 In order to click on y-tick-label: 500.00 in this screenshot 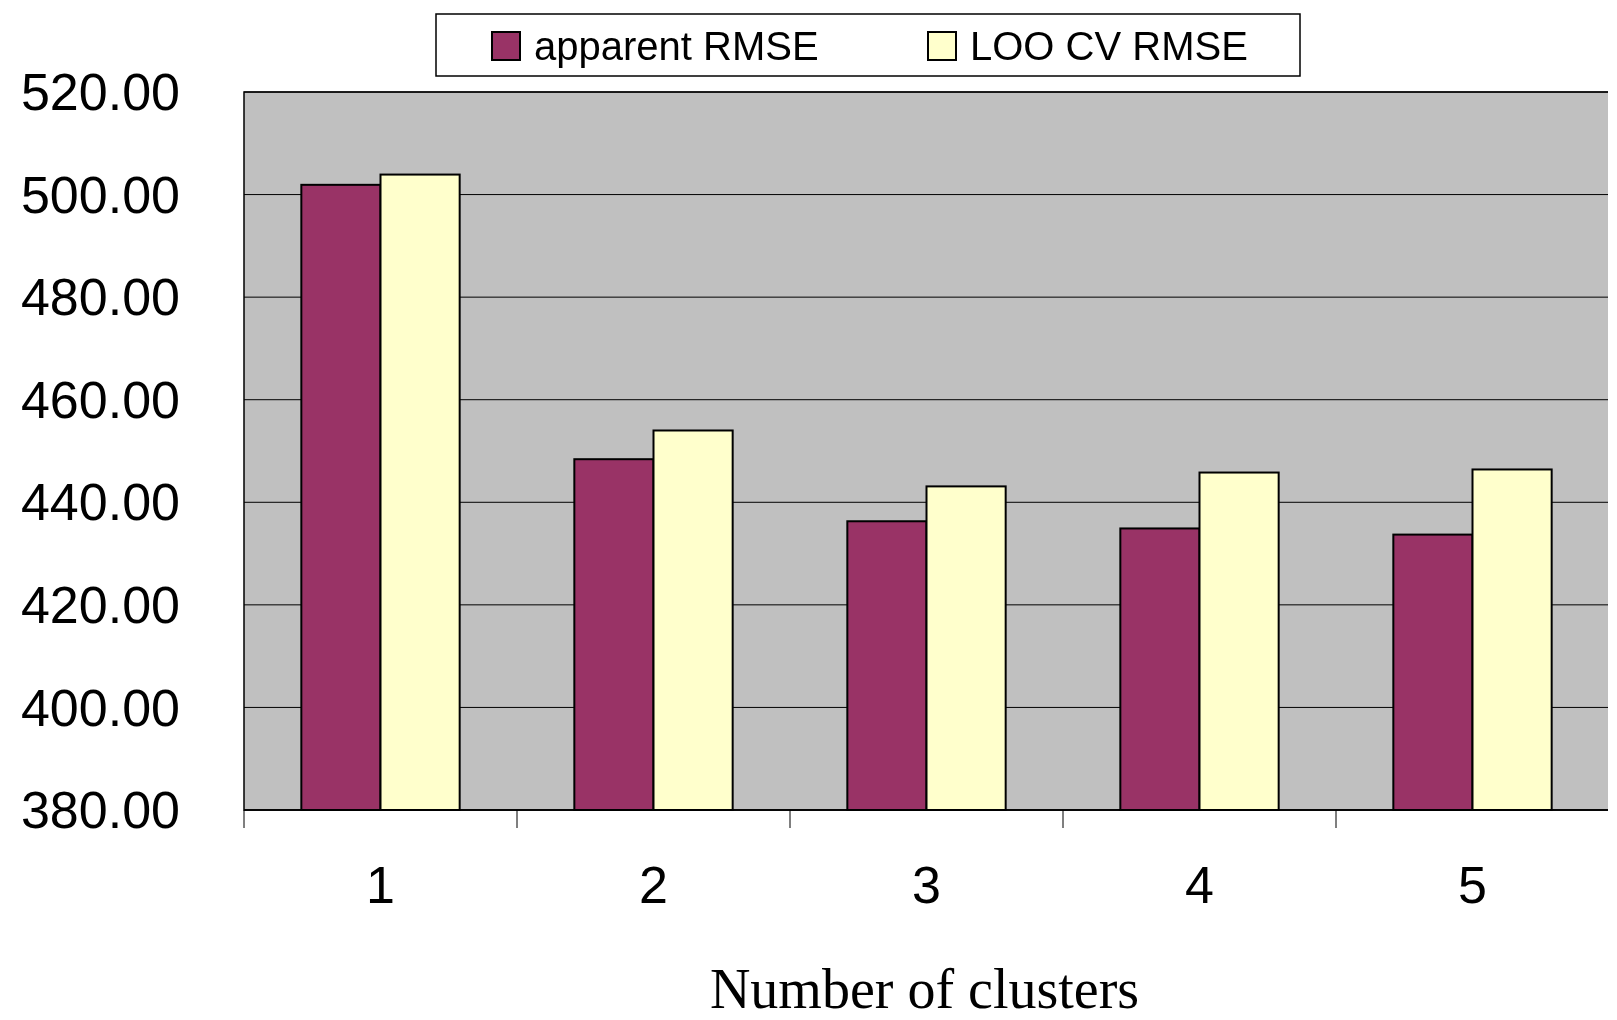, I will do `click(100, 194)`.